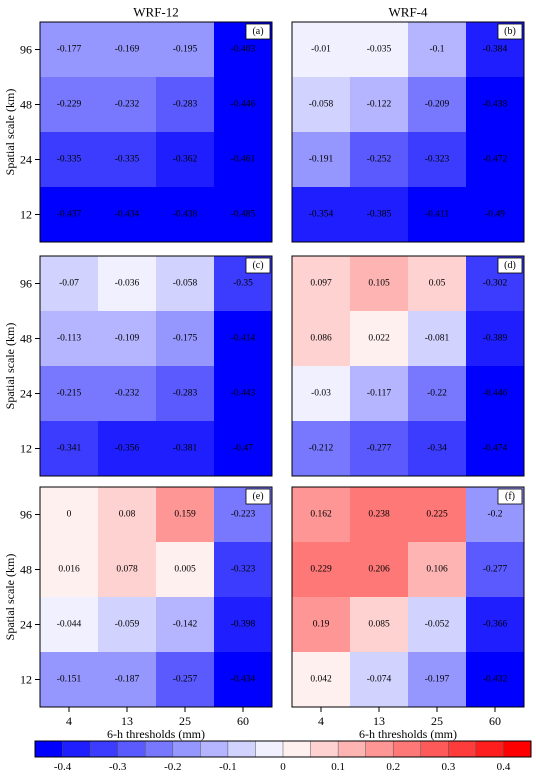 The width and height of the screenshot is (536, 777). I want to click on cell-value: -0.252, so click(379, 160).